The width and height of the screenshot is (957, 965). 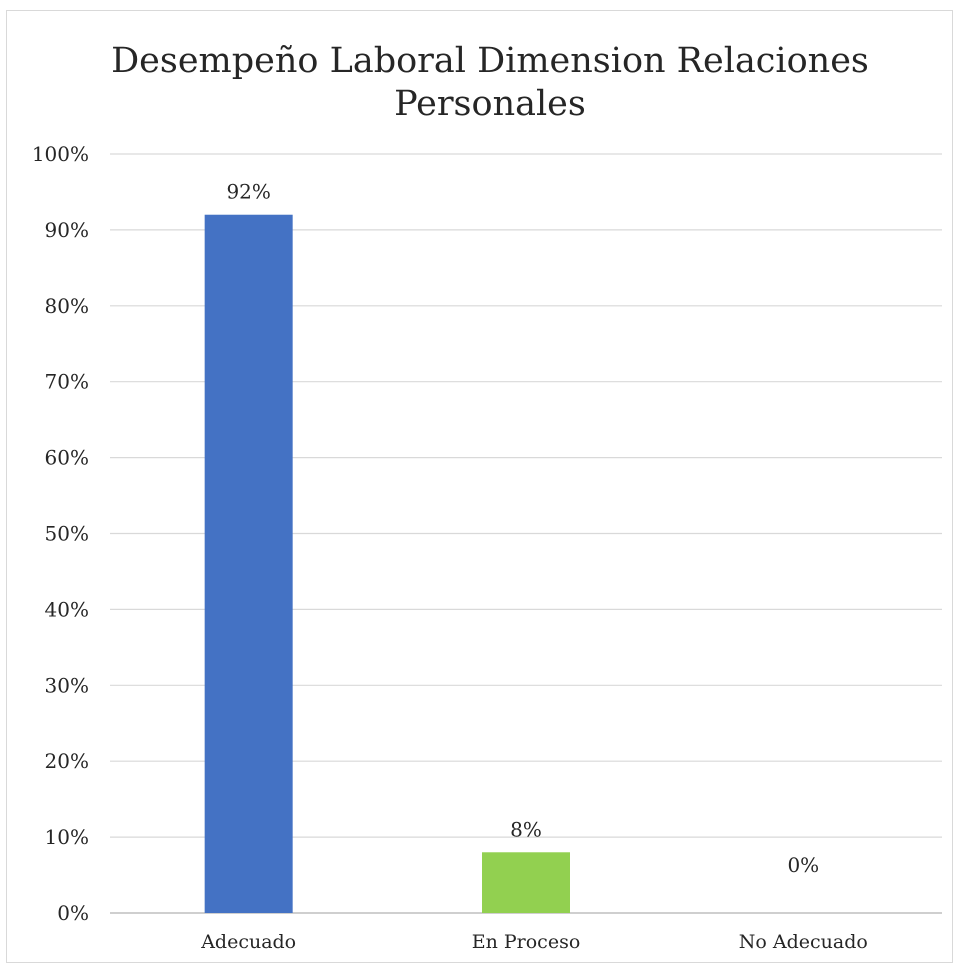 What do you see at coordinates (67, 534) in the screenshot?
I see `y-tick-label: 50%` at bounding box center [67, 534].